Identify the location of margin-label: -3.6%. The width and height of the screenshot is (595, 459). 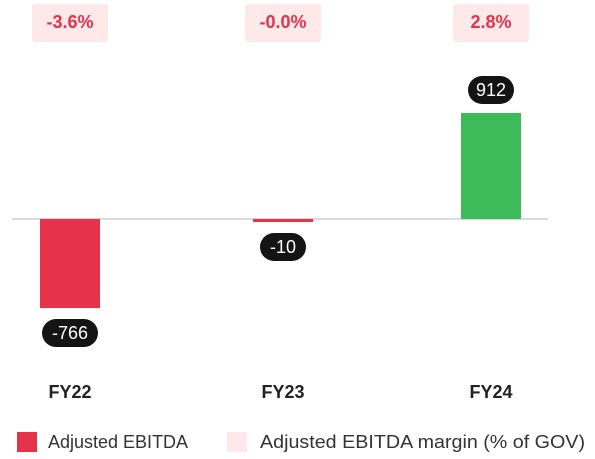
(69, 22).